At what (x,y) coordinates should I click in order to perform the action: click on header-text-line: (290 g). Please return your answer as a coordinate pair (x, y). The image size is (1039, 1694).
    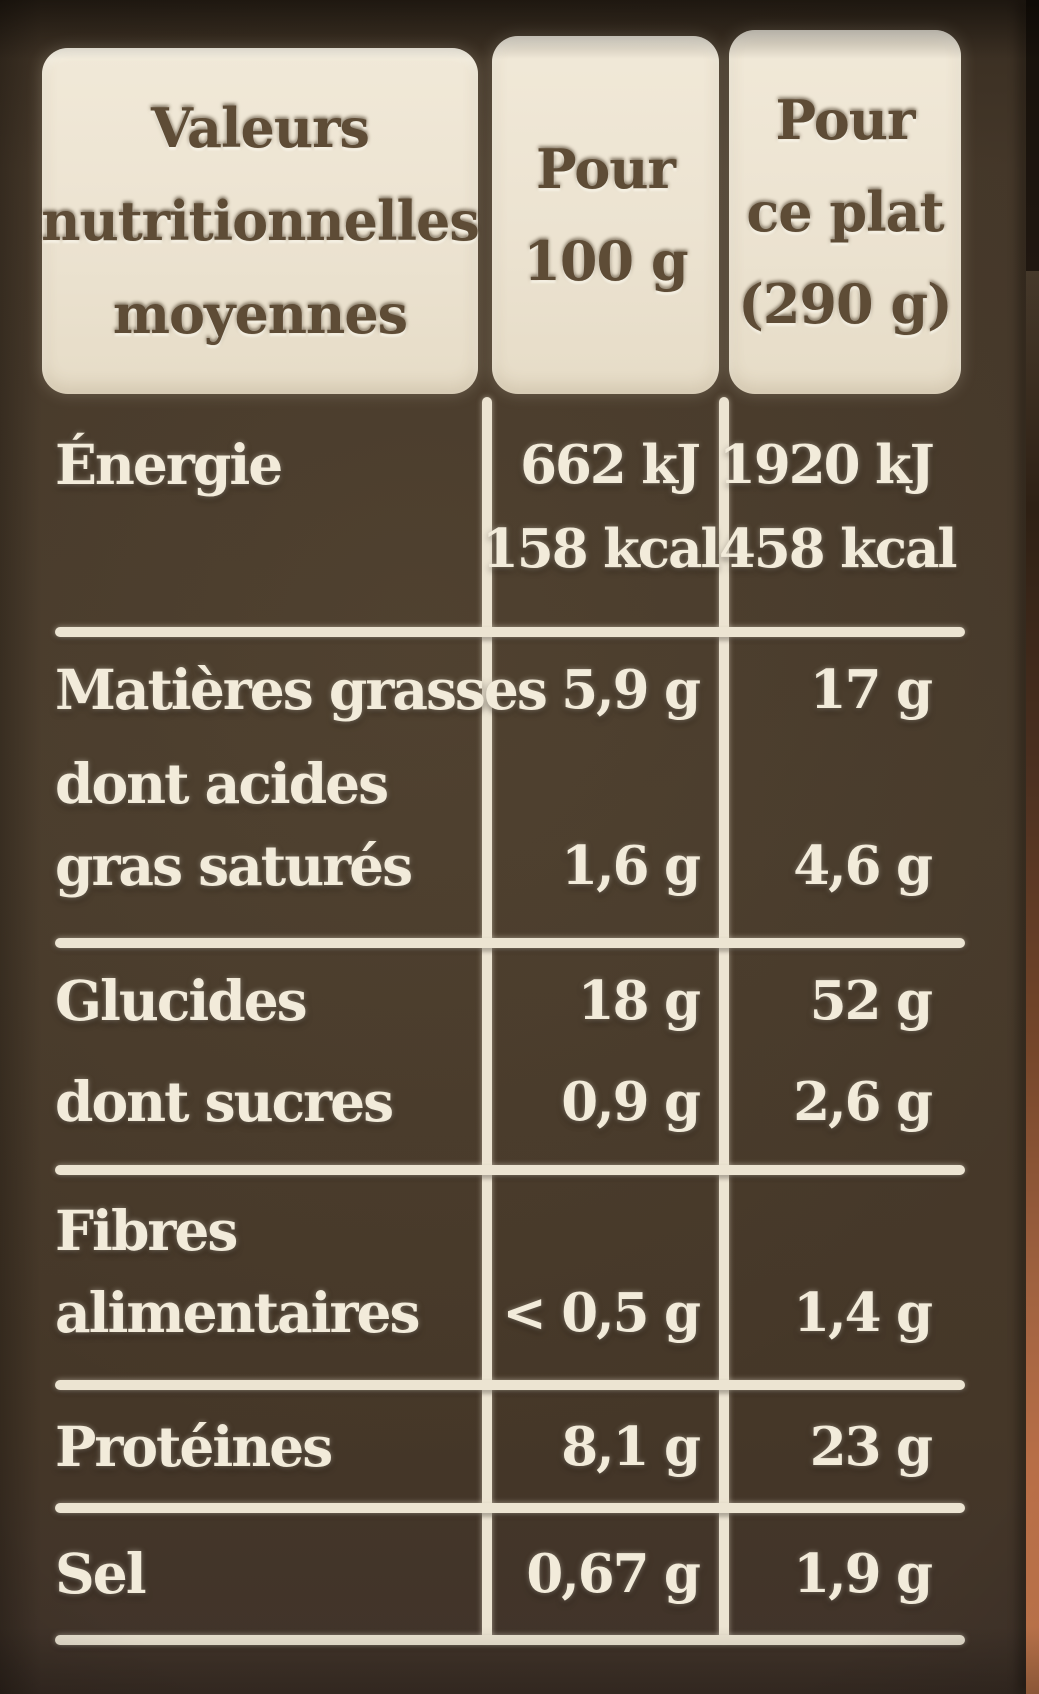
    Looking at the image, I should click on (845, 304).